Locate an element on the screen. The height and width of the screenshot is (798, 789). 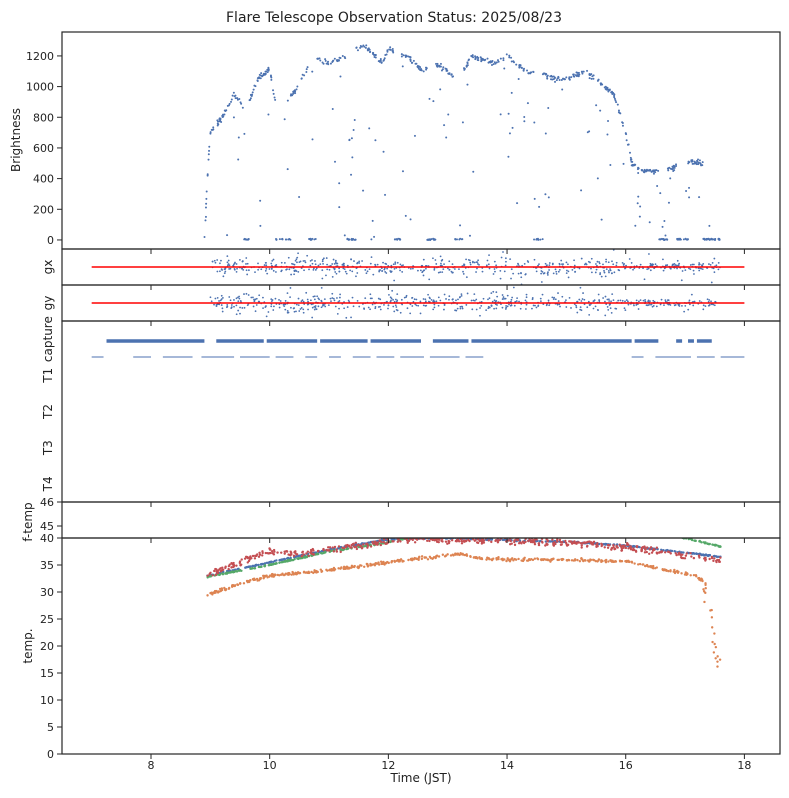
x-axis-label: Time (JST) is located at coordinates (420, 778).